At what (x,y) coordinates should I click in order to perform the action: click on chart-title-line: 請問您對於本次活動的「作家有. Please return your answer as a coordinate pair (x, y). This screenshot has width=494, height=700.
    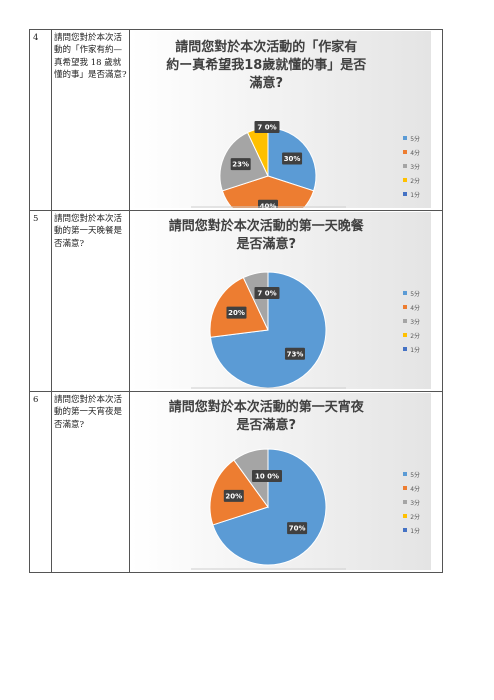
    Looking at the image, I should click on (266, 47).